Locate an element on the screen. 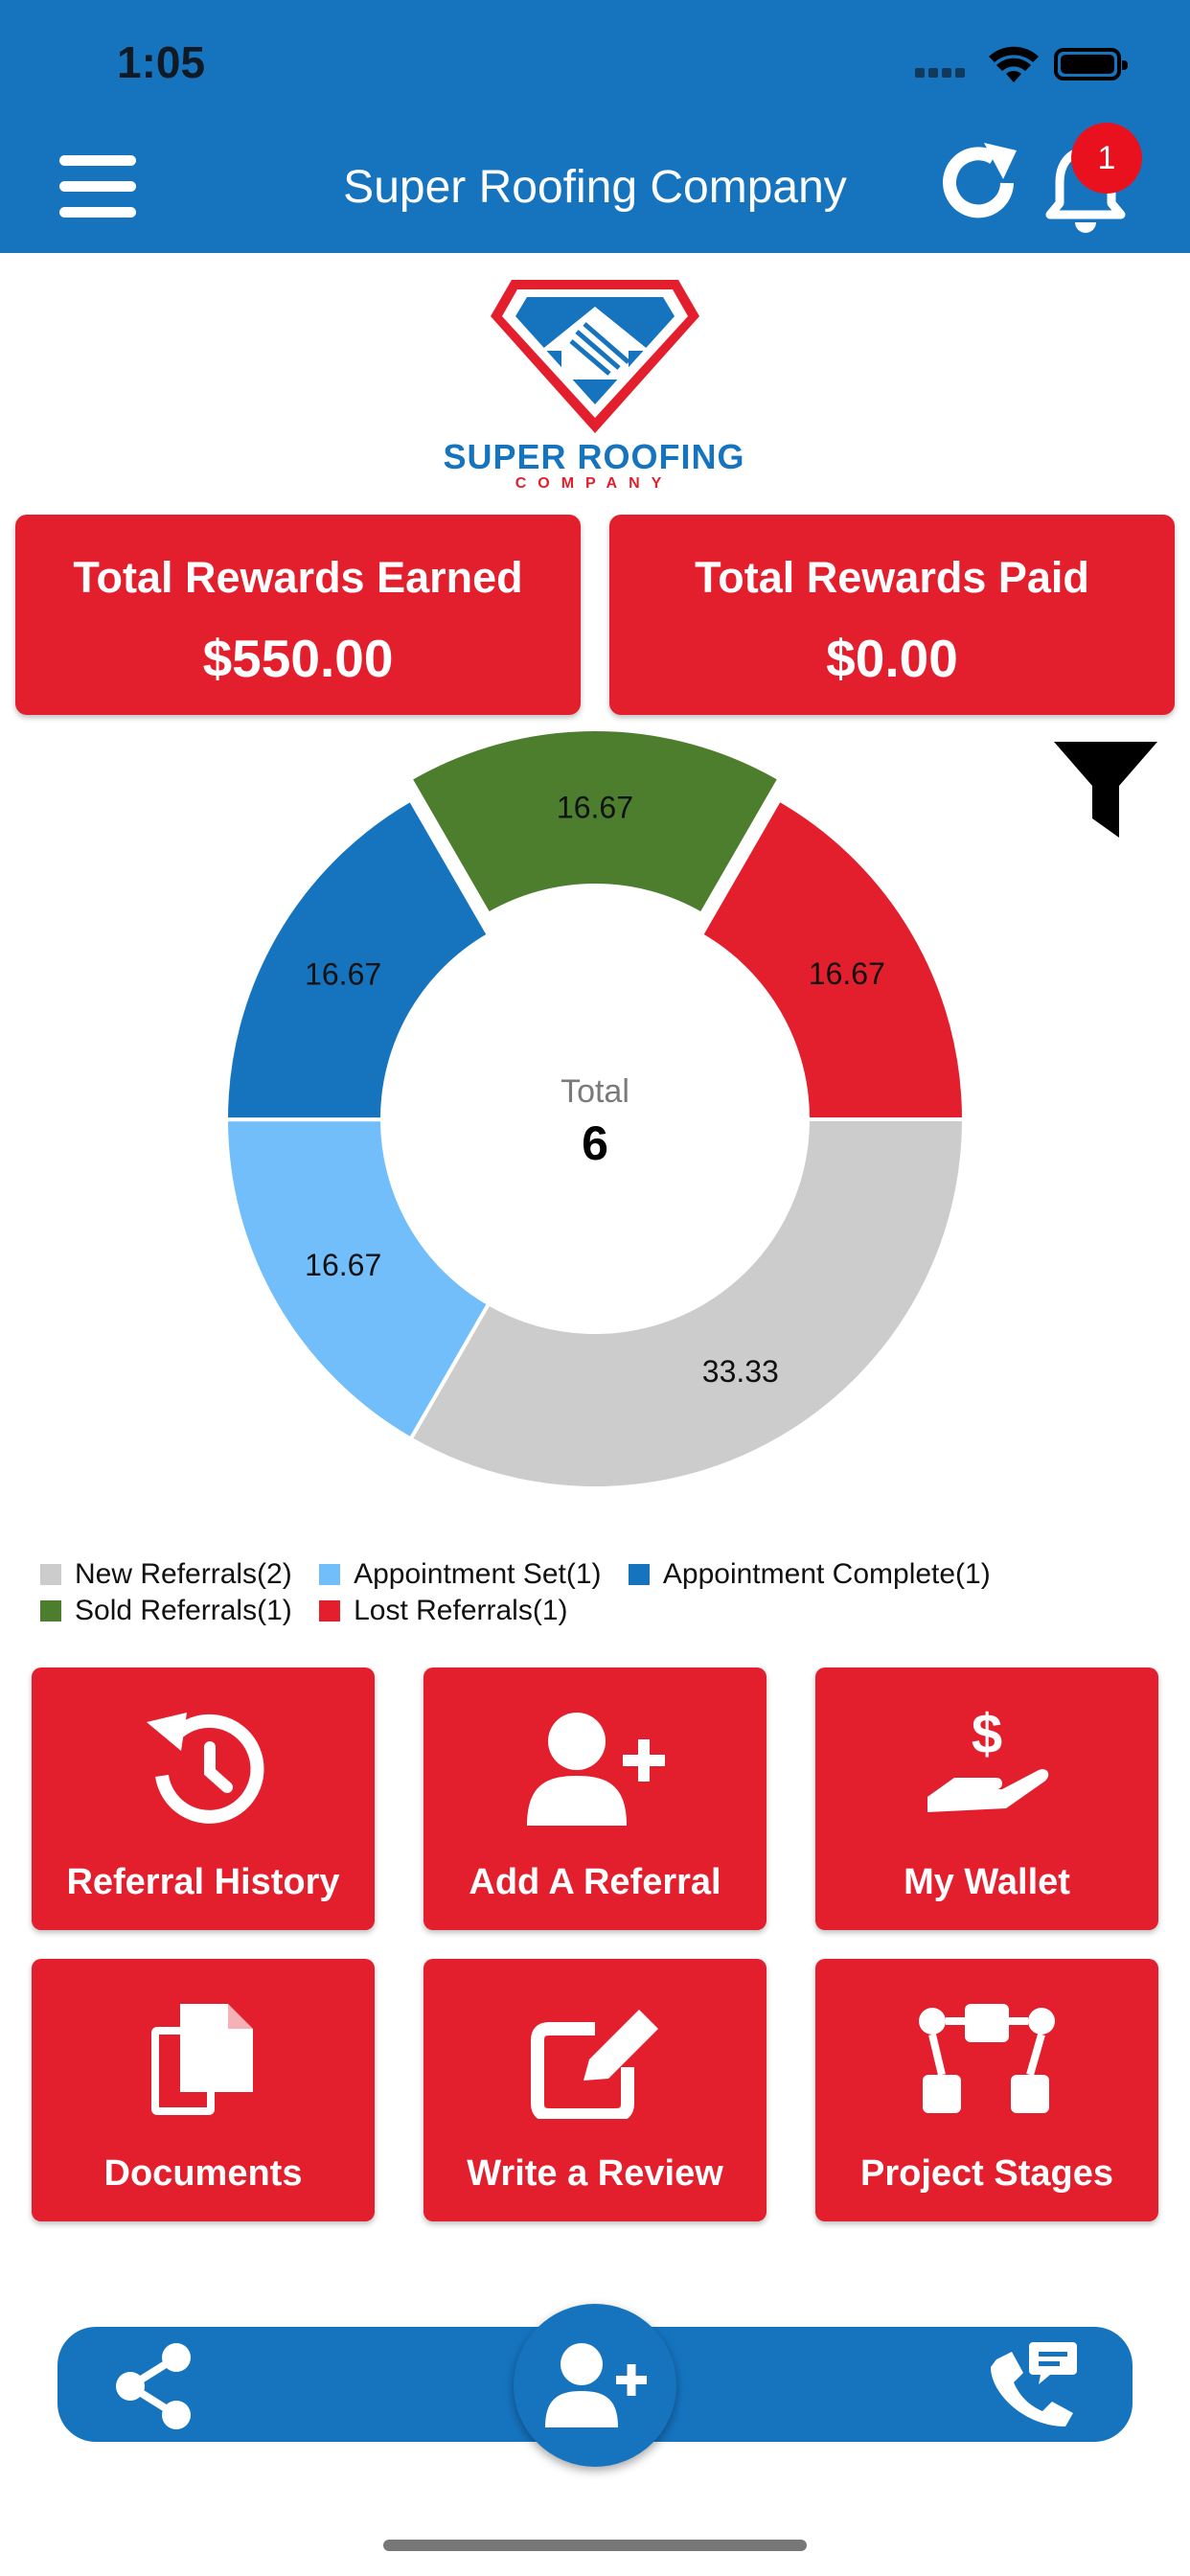 This screenshot has width=1190, height=2576. add-referral-fab is located at coordinates (595, 2386).